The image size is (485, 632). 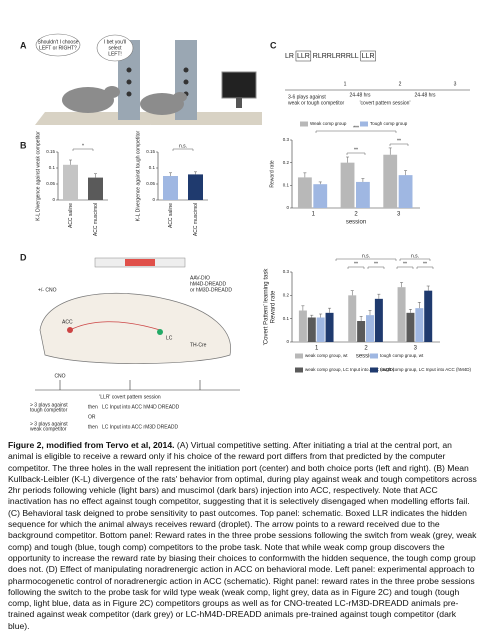 What do you see at coordinates (273, 45) in the screenshot?
I see `panel-letter: C` at bounding box center [273, 45].